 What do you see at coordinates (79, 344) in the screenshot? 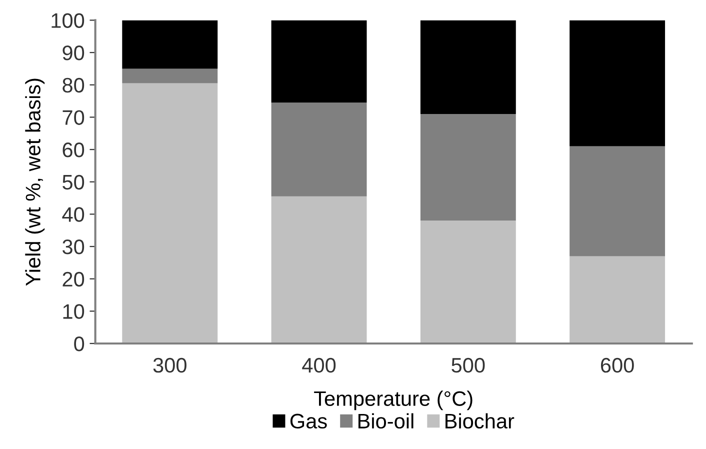
I see `y-tick-label: 0` at bounding box center [79, 344].